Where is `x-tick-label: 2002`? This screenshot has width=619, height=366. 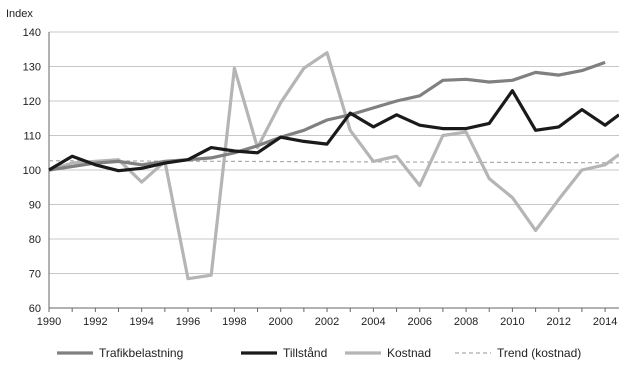
x-tick-label: 2002 is located at coordinates (327, 322).